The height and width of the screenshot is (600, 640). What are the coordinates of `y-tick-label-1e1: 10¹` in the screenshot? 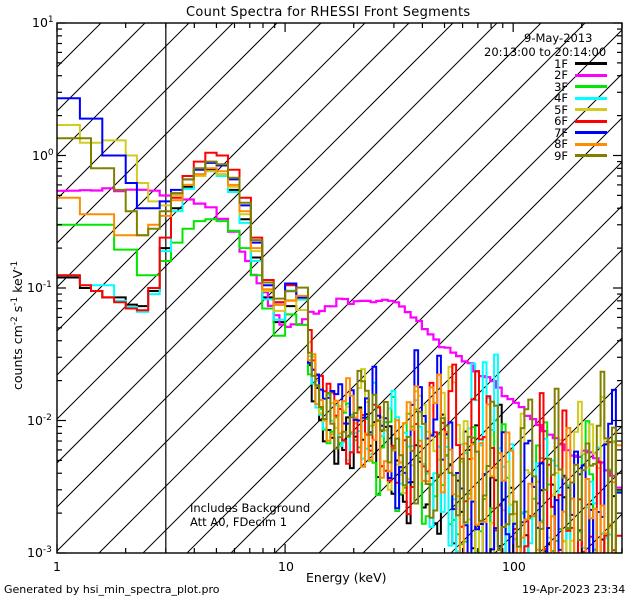 It's located at (43, 22).